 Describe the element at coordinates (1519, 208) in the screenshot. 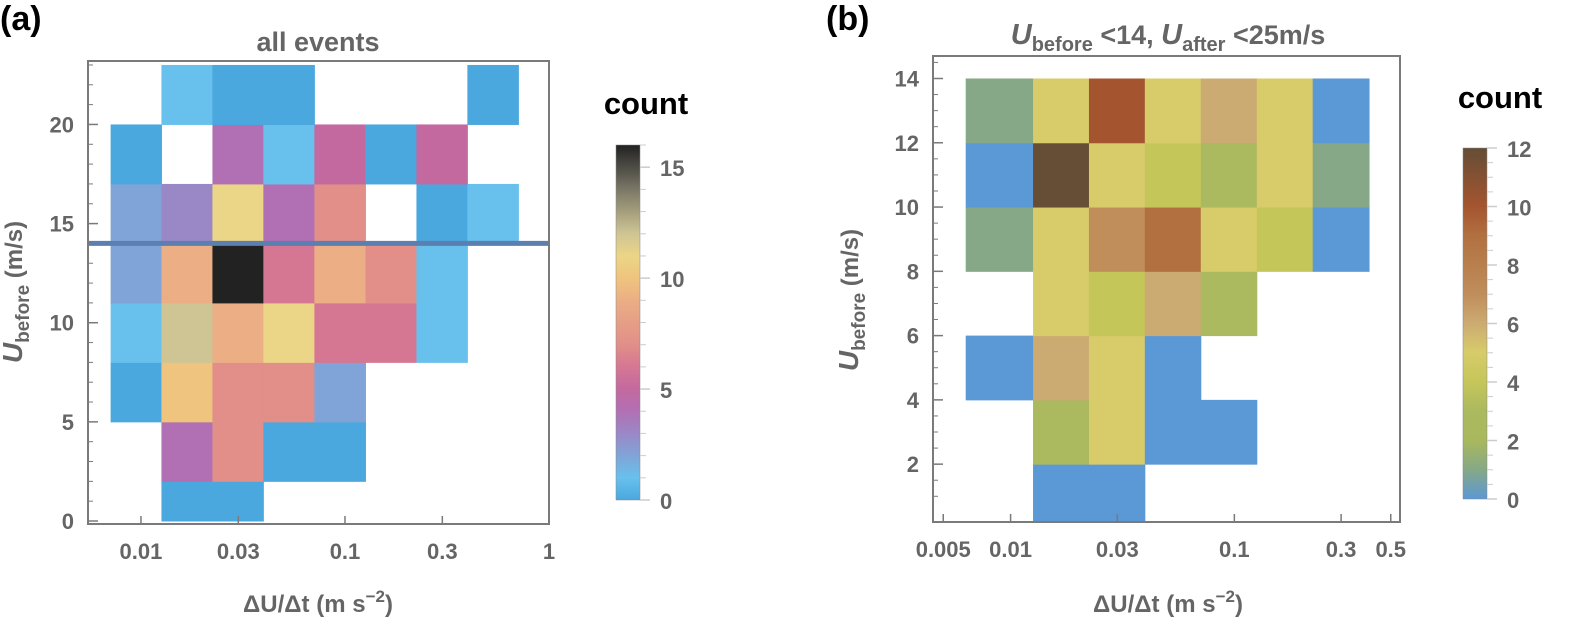

I see `colorbar-tick-label: 10` at that location.